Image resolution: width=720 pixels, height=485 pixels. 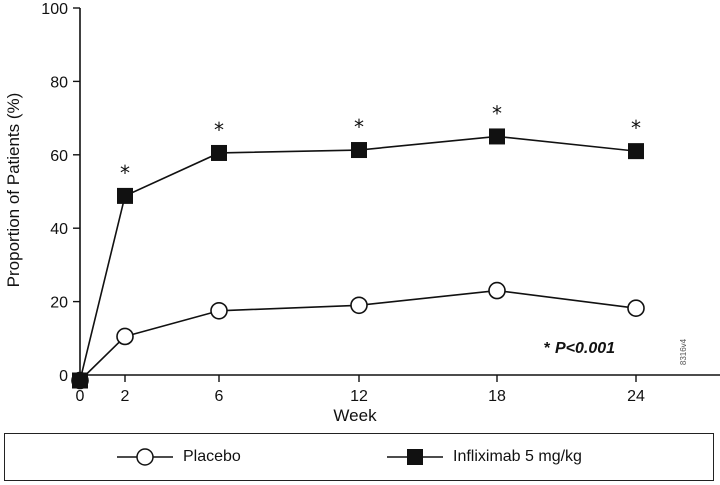 I want to click on legend-infliximab-marker, so click(x=415, y=457).